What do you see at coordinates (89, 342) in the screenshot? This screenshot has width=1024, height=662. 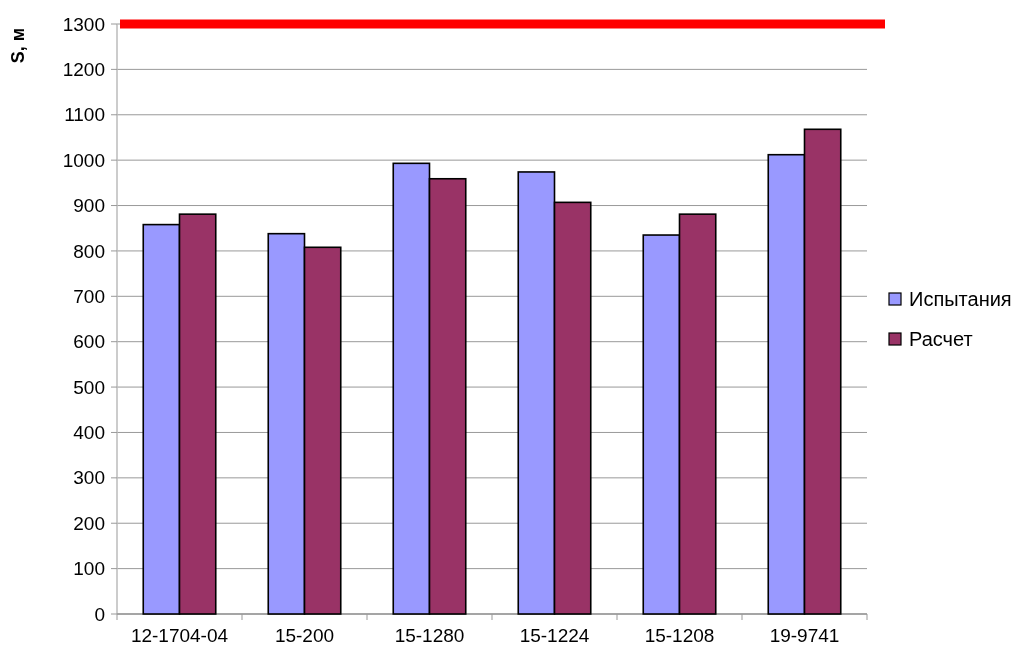 I see `y-tick-label: 600` at bounding box center [89, 342].